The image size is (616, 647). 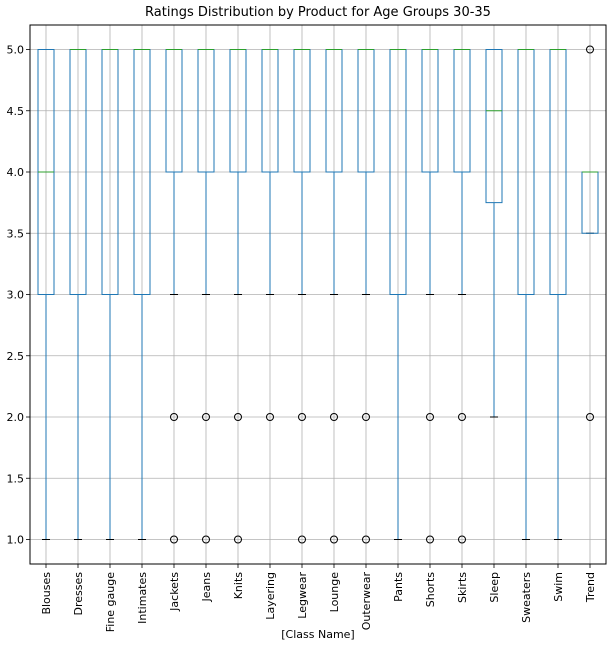 I want to click on y-tick-label: 1.5, so click(x=16, y=478).